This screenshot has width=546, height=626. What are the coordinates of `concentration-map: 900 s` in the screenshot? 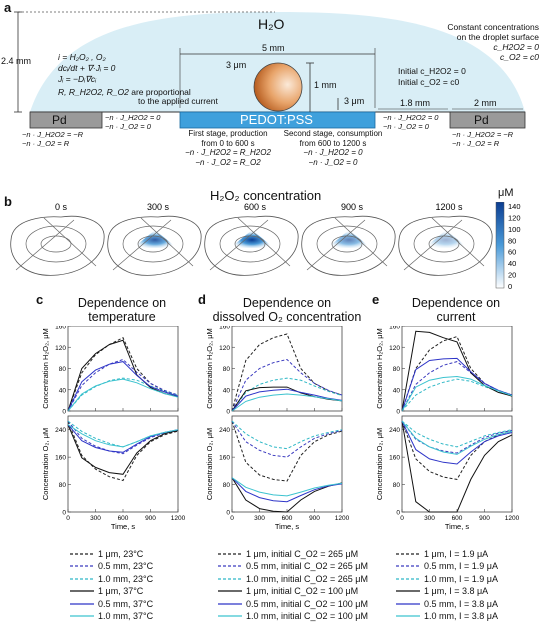 It's located at (348, 239).